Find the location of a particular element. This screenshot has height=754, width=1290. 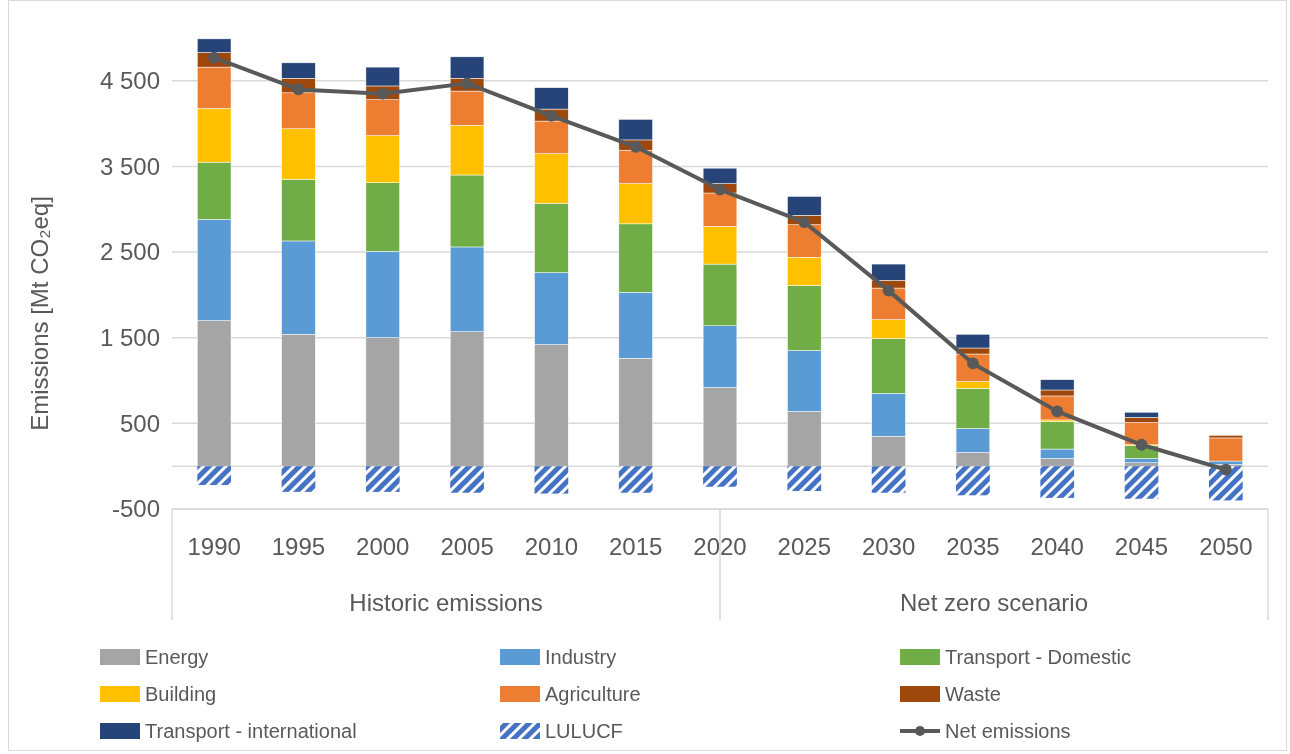

legend-label: Waste is located at coordinates (973, 694).